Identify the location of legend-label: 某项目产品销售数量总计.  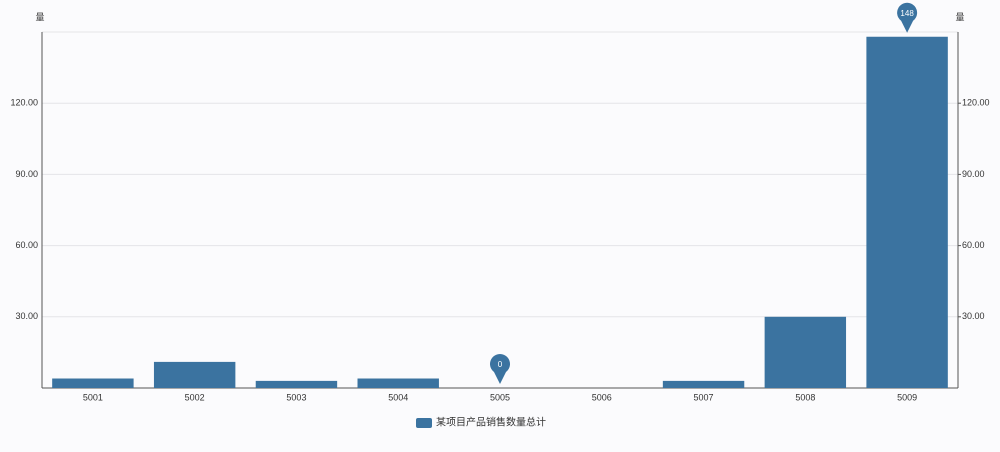
(491, 422).